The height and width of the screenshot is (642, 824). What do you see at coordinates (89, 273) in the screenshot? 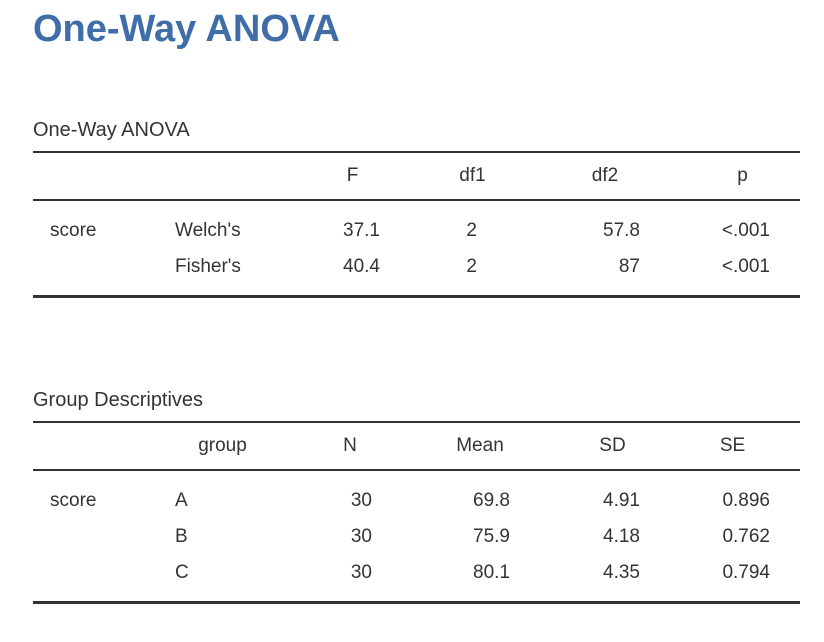
I see `anova-cell-dep` at bounding box center [89, 273].